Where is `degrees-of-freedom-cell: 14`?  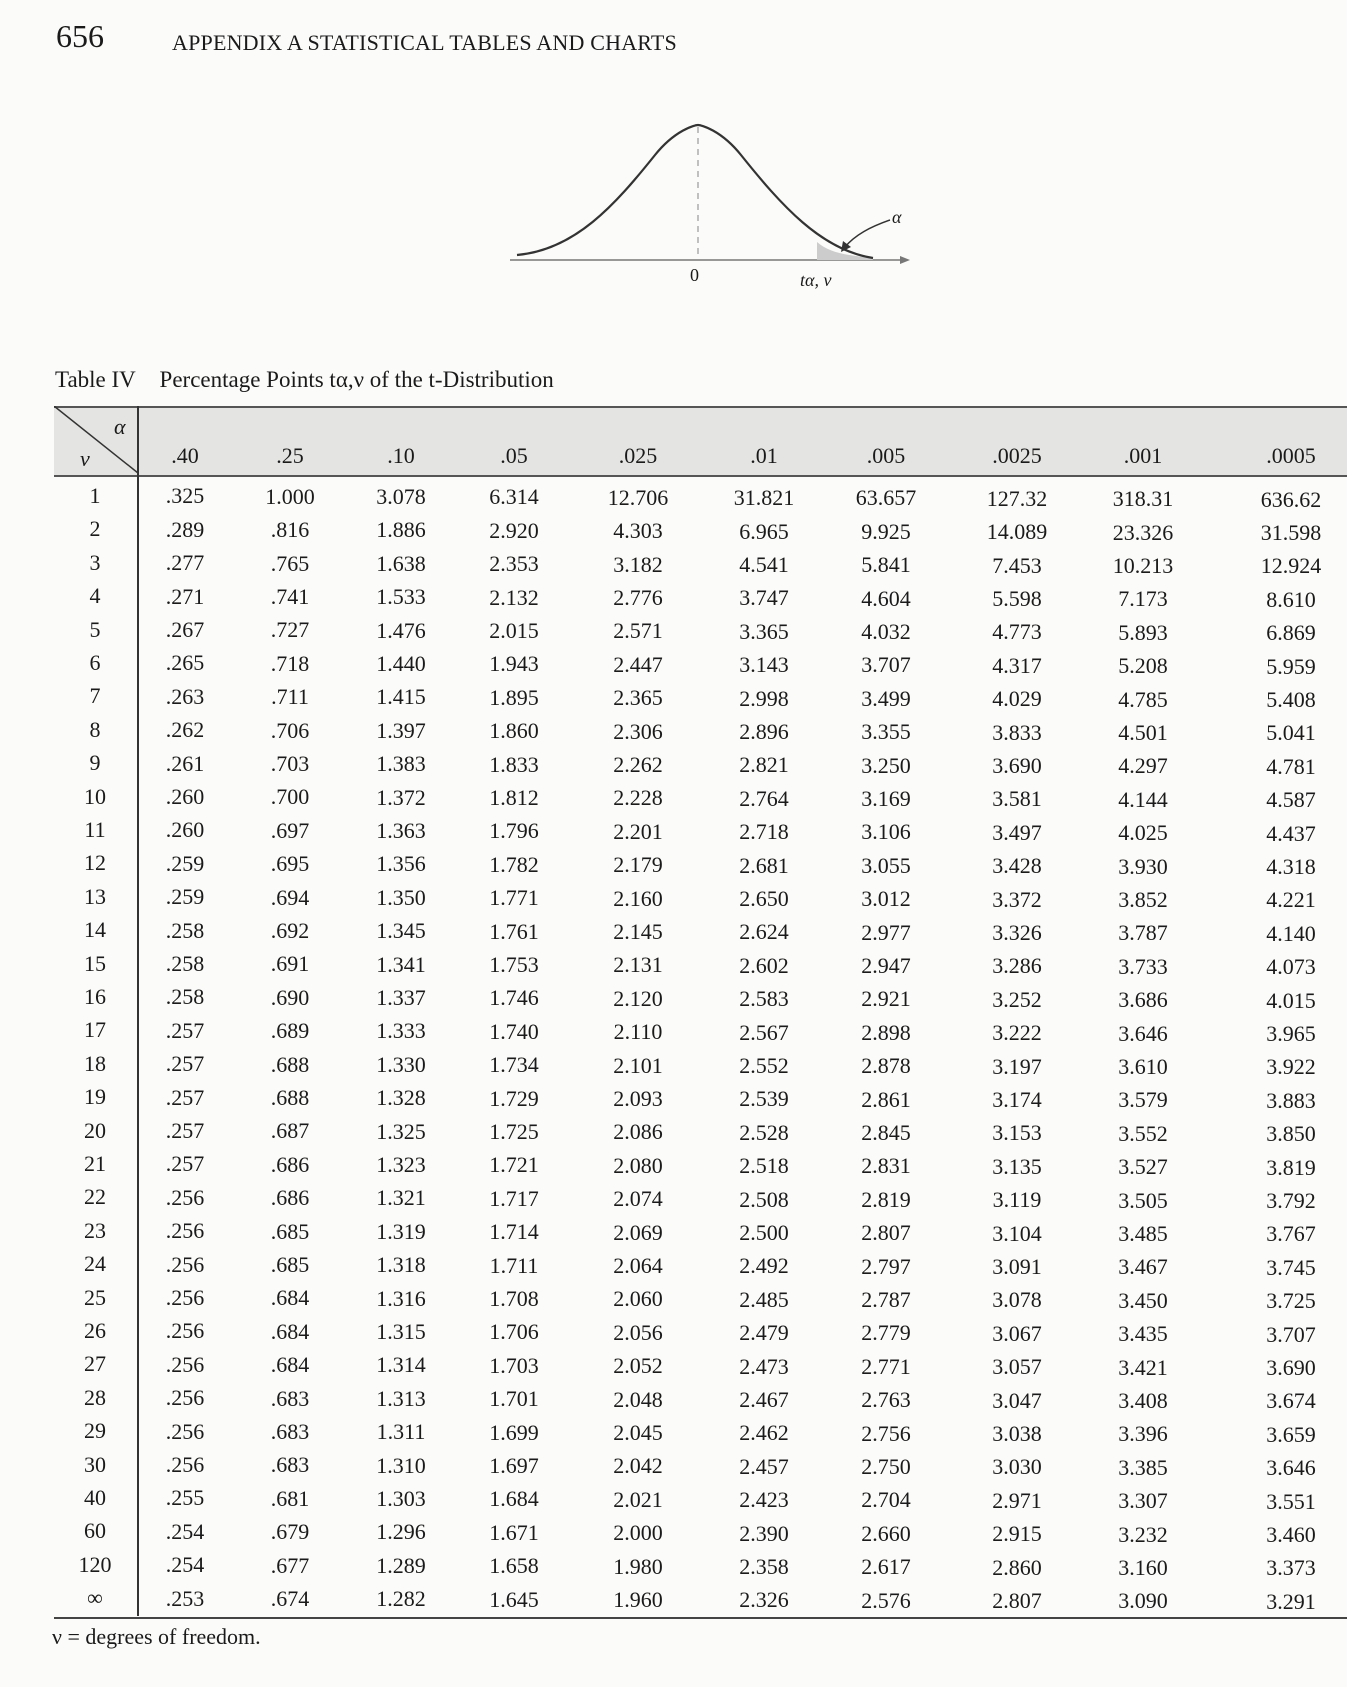 degrees-of-freedom-cell: 14 is located at coordinates (95, 930).